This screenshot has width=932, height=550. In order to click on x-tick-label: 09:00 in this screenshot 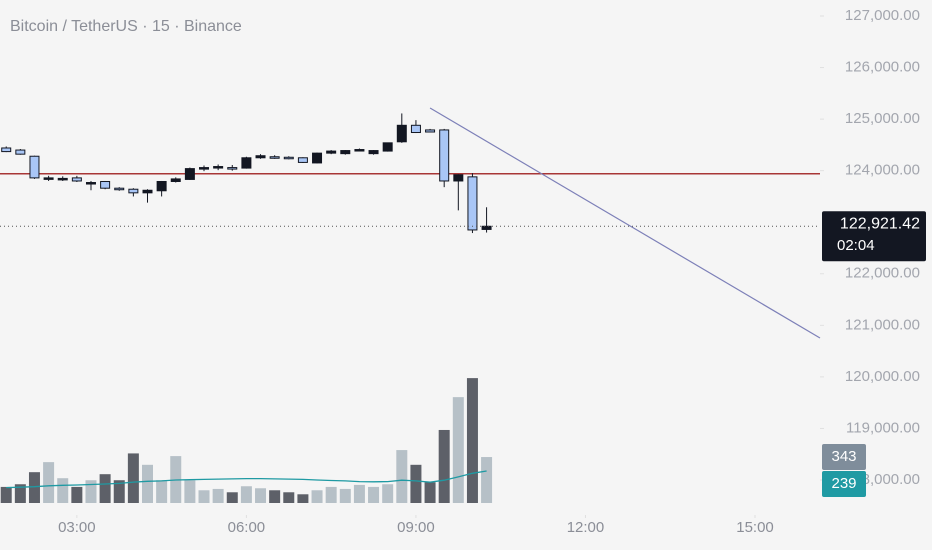, I will do `click(416, 527)`.